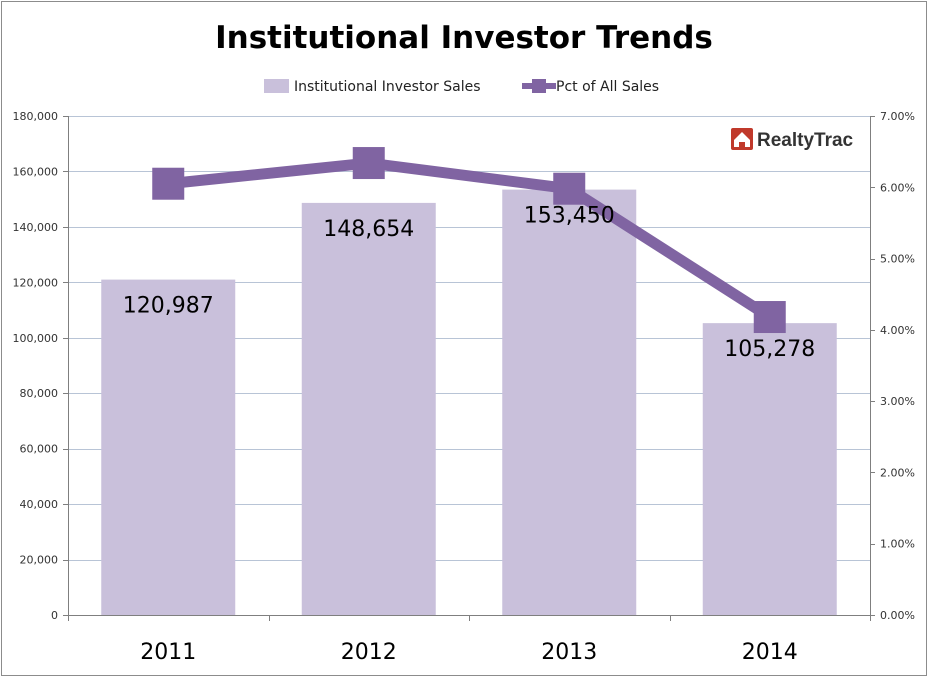 The image size is (930, 679). Describe the element at coordinates (897, 472) in the screenshot. I see `right-tick-label: 2.00%` at that location.